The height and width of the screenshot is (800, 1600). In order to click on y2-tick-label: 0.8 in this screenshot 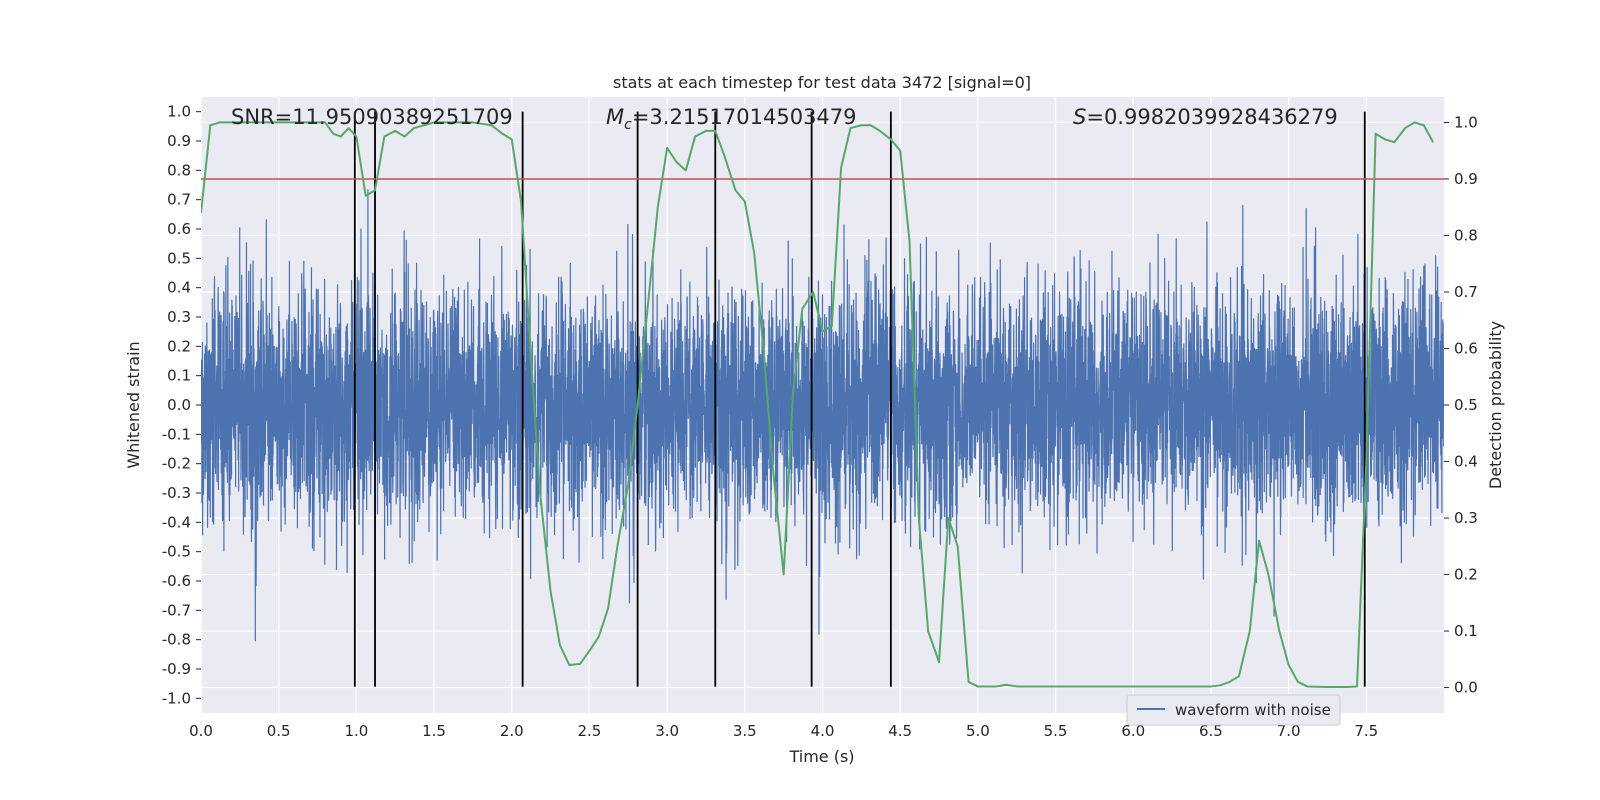, I will do `click(1466, 235)`.